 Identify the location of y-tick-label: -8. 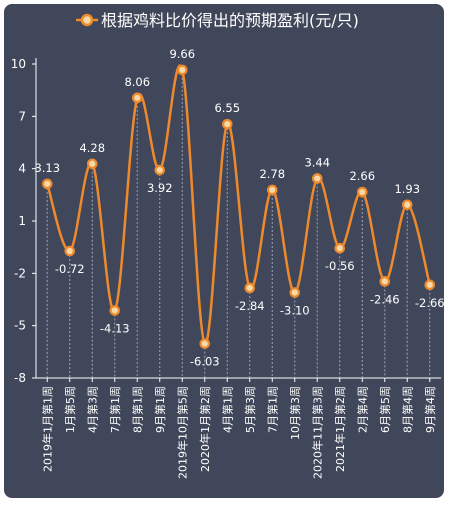
(20, 378).